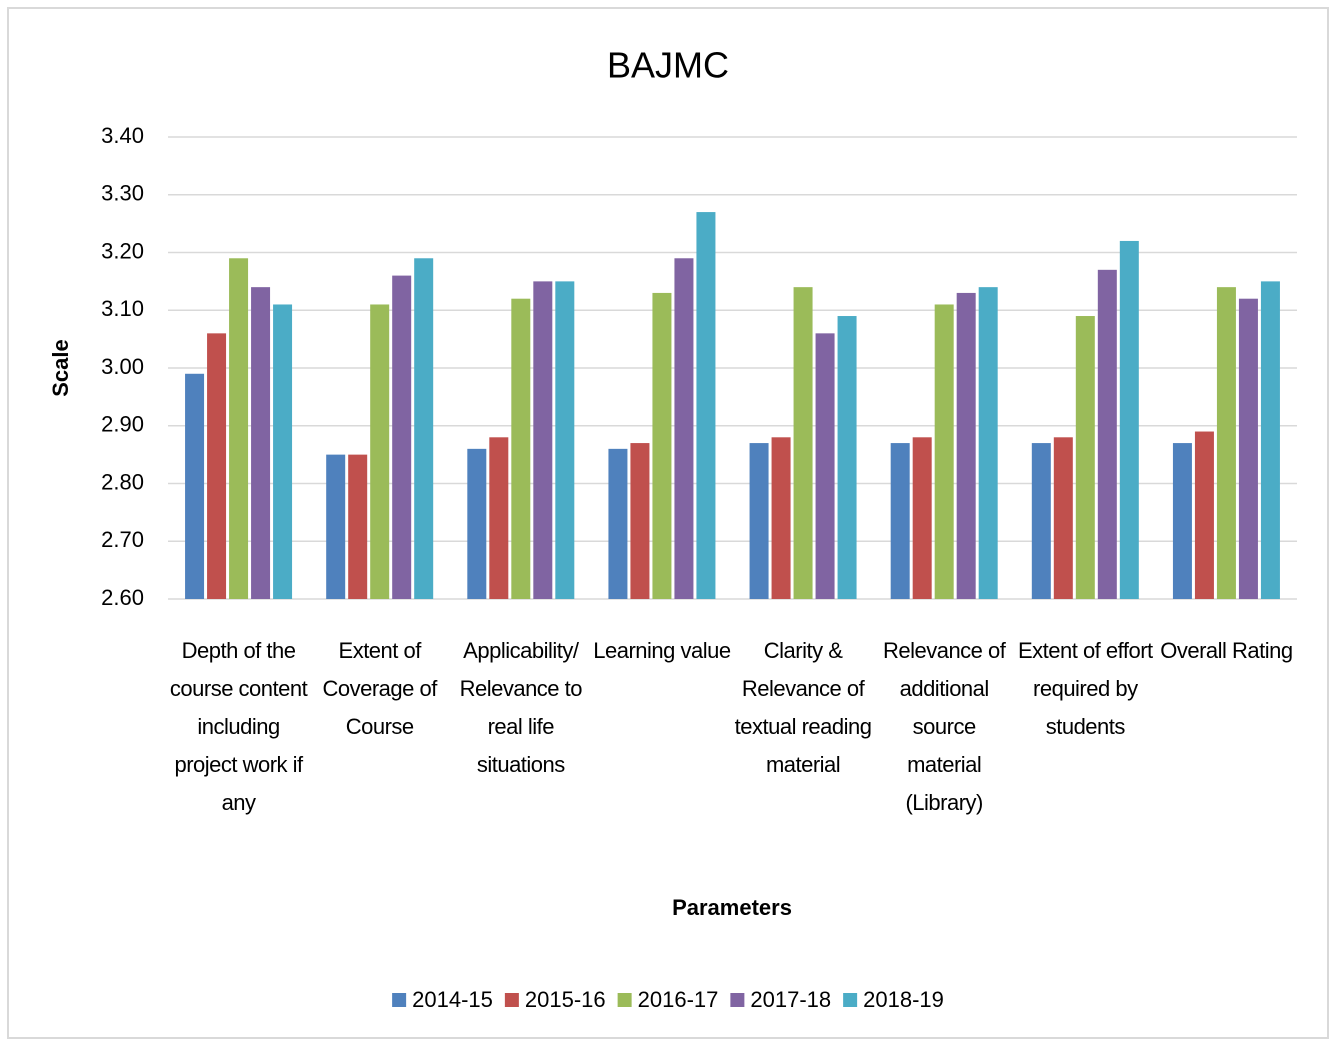 Image resolution: width=1336 pixels, height=1045 pixels. I want to click on y-tick-label: 3.20, so click(122, 250).